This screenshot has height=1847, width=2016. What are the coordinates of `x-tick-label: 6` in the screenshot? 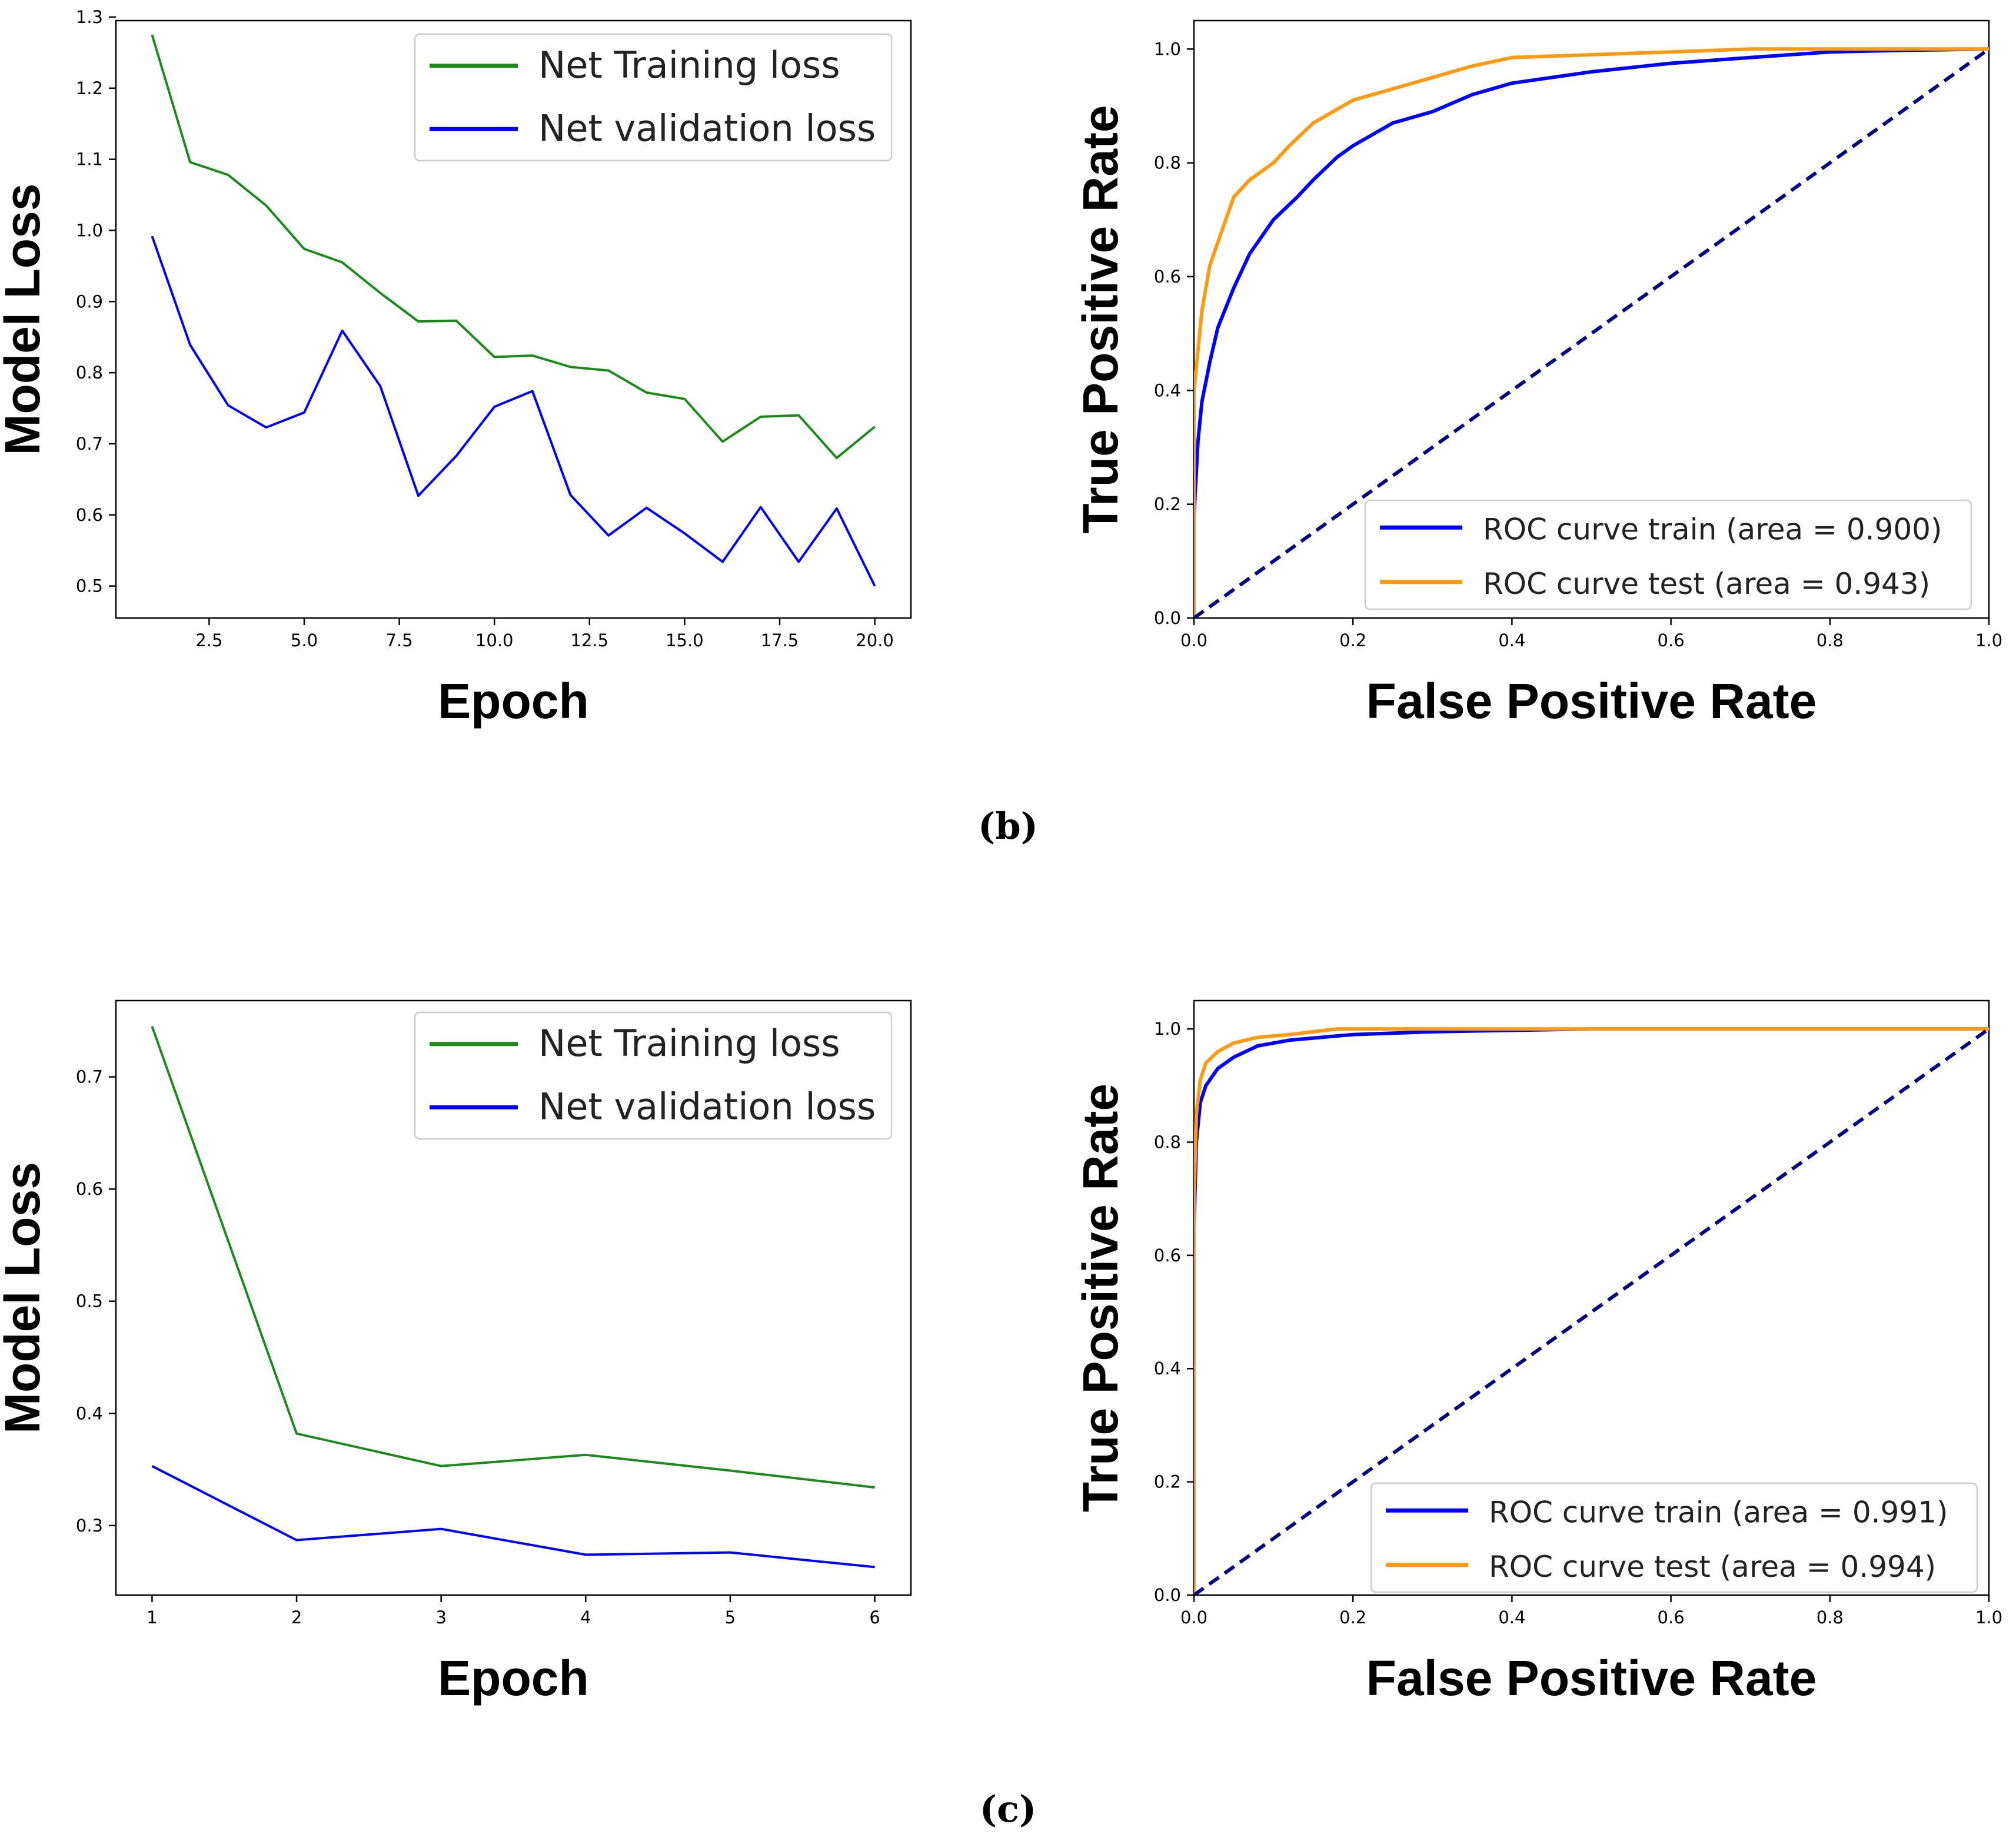 It's located at (874, 1617).